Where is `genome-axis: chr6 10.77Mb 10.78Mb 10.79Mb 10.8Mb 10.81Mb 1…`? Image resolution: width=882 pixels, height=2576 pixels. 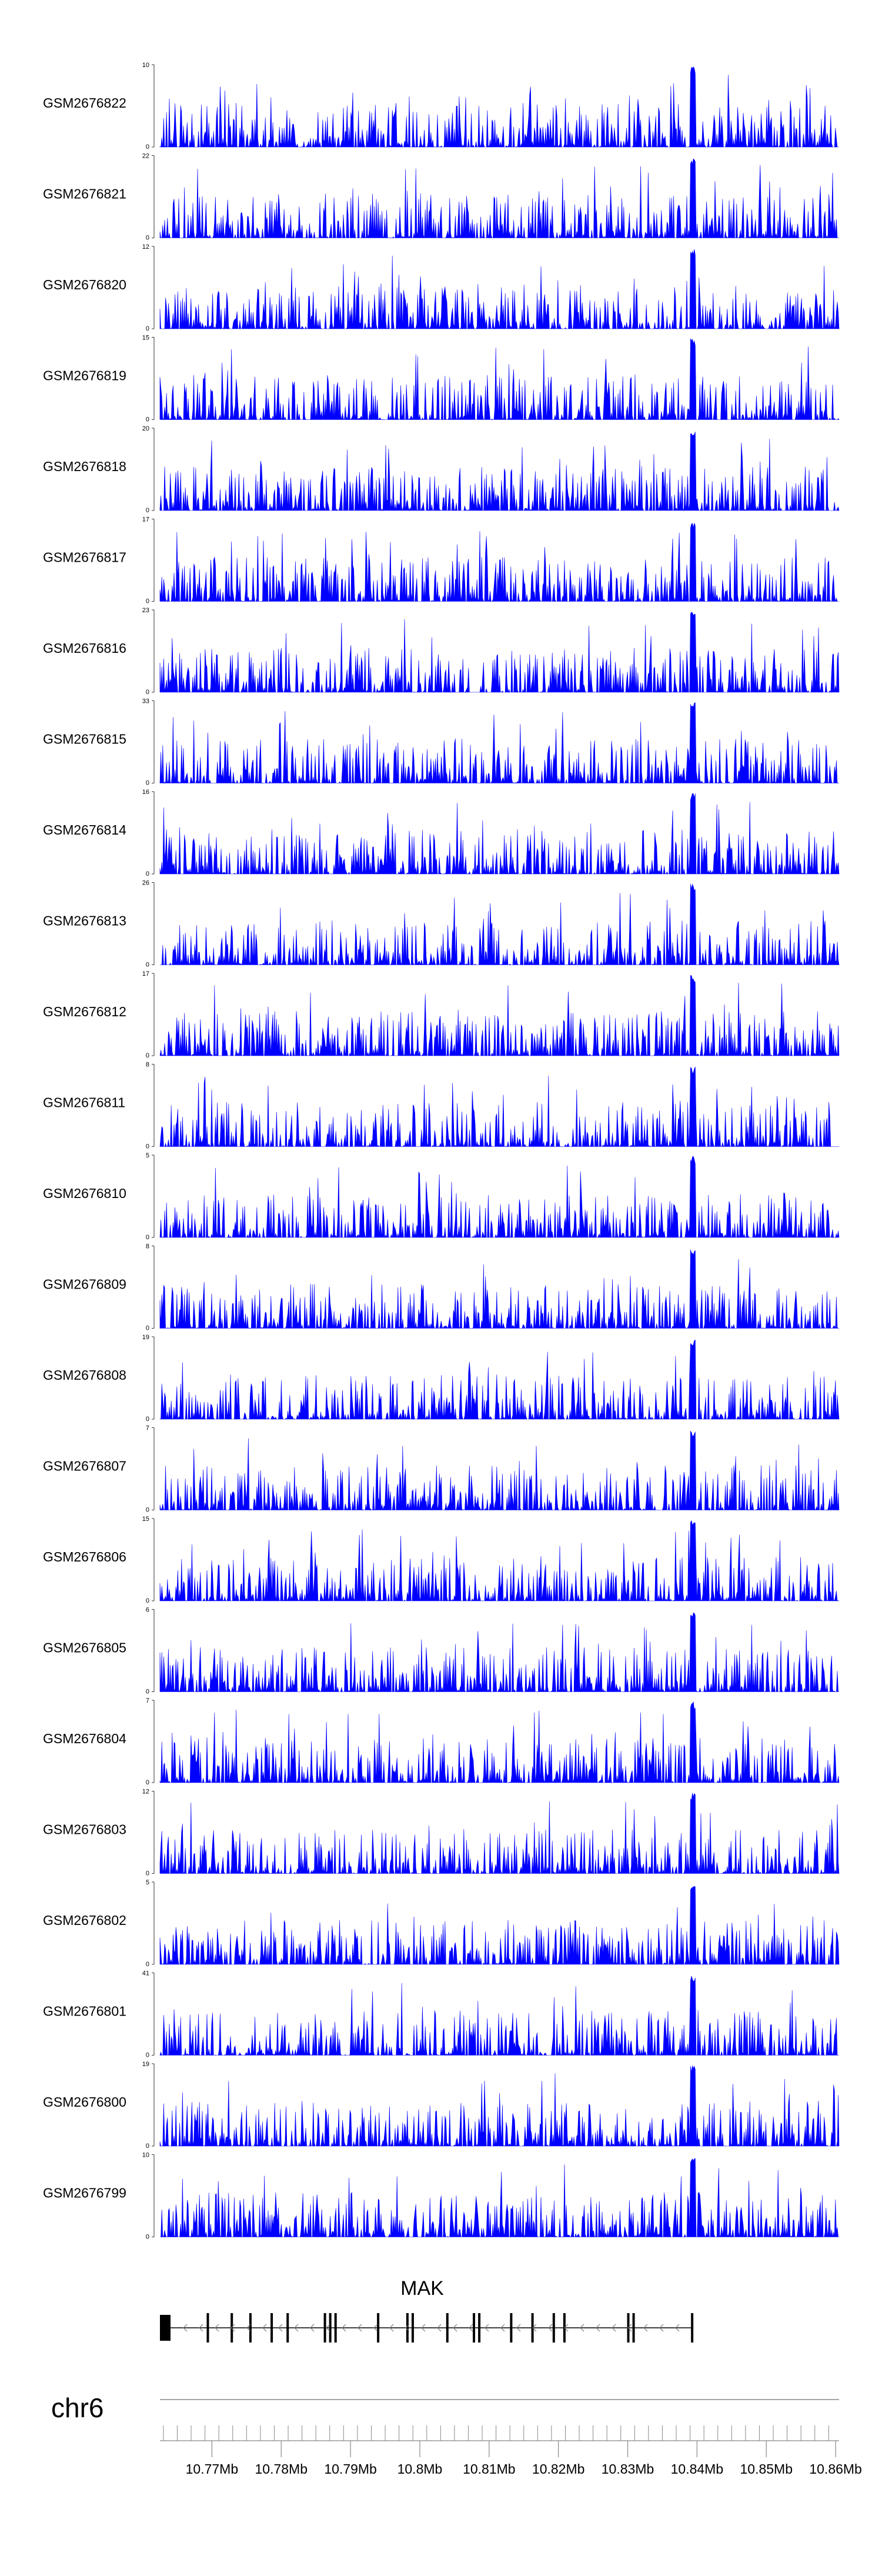
genome-axis: chr6 10.77Mb 10.78Mb 10.79Mb 10.8Mb 10.81Mb 1… is located at coordinates (456, 2435).